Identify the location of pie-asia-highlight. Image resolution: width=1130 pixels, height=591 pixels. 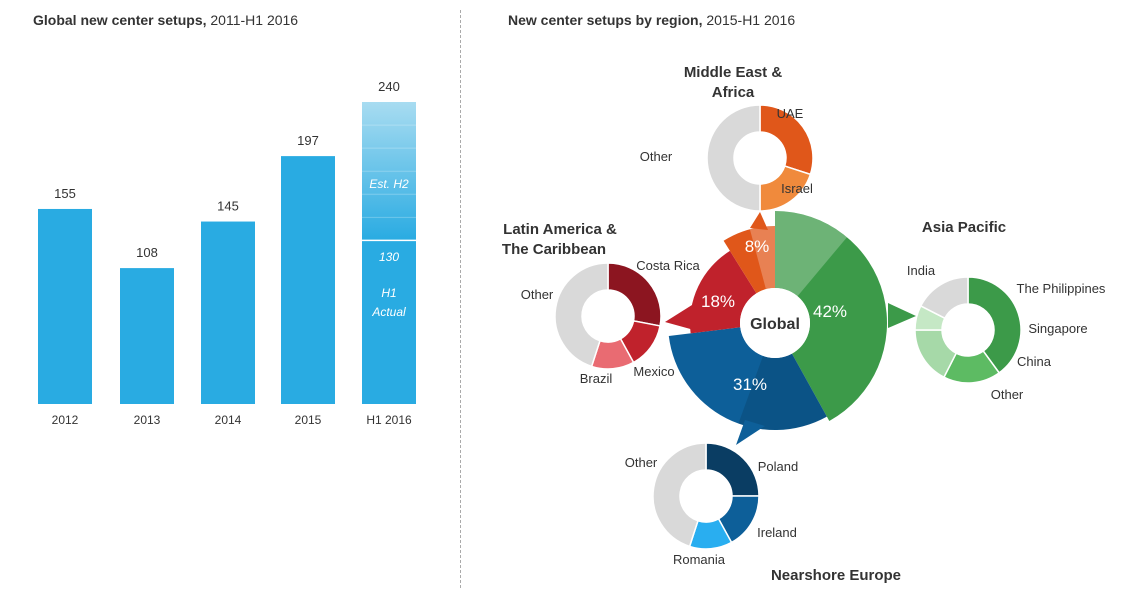
(811, 254).